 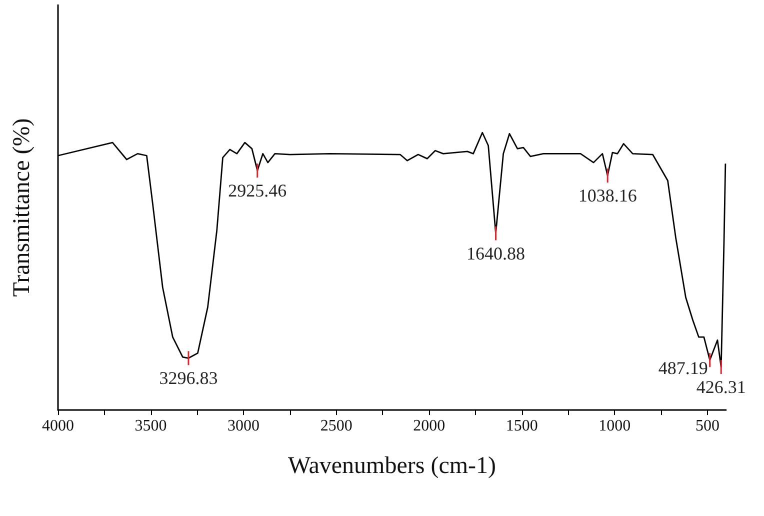 What do you see at coordinates (522, 426) in the screenshot?
I see `x-tick-label: 1500` at bounding box center [522, 426].